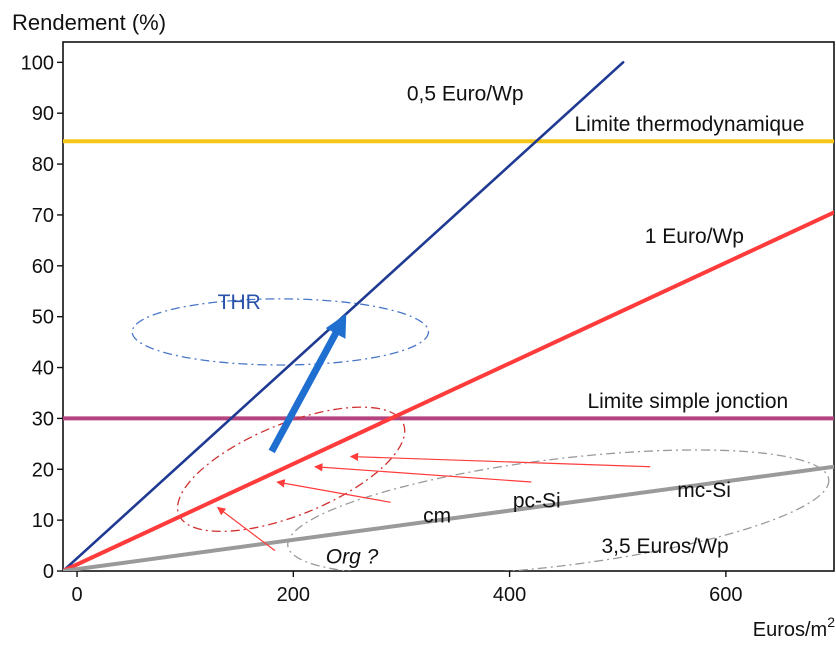  I want to click on y-tick-label: 10, so click(43, 521).